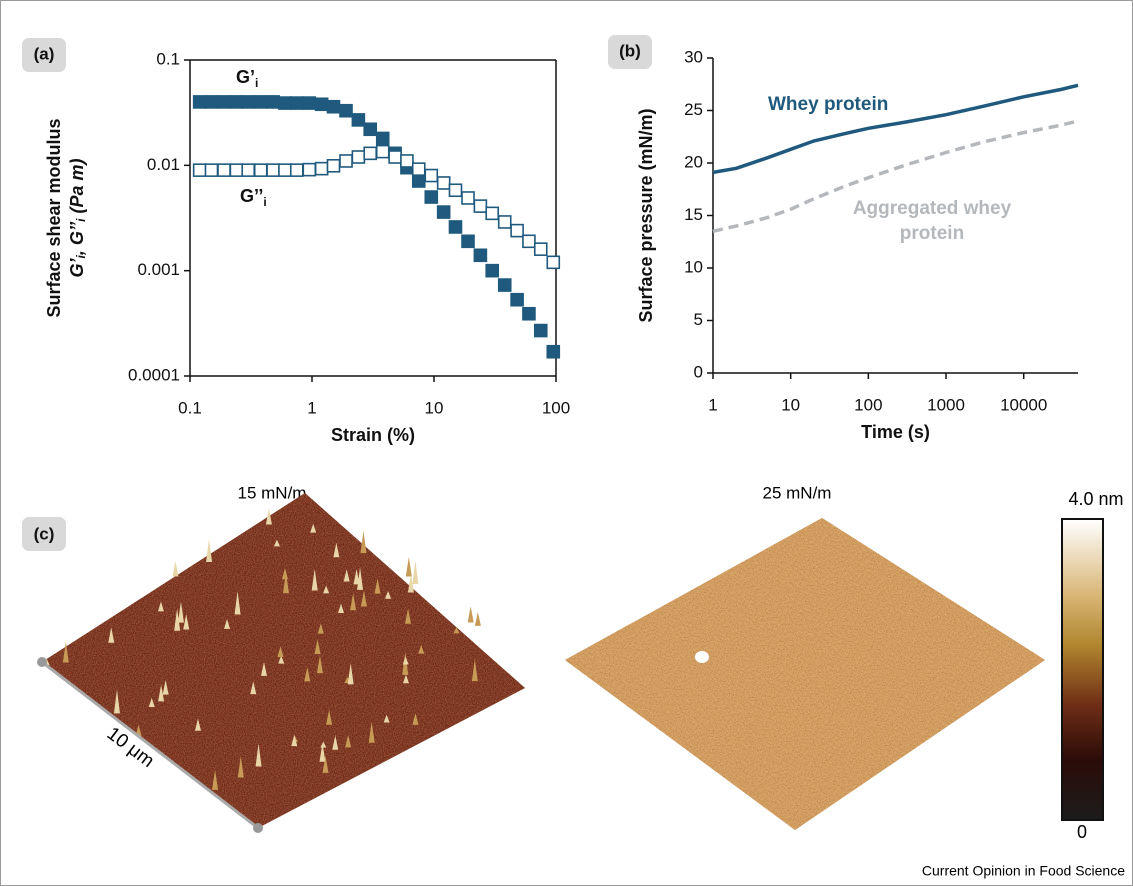 This screenshot has width=1133, height=886. What do you see at coordinates (54, 217) in the screenshot?
I see `y-axis-title: Surface shear modulus` at bounding box center [54, 217].